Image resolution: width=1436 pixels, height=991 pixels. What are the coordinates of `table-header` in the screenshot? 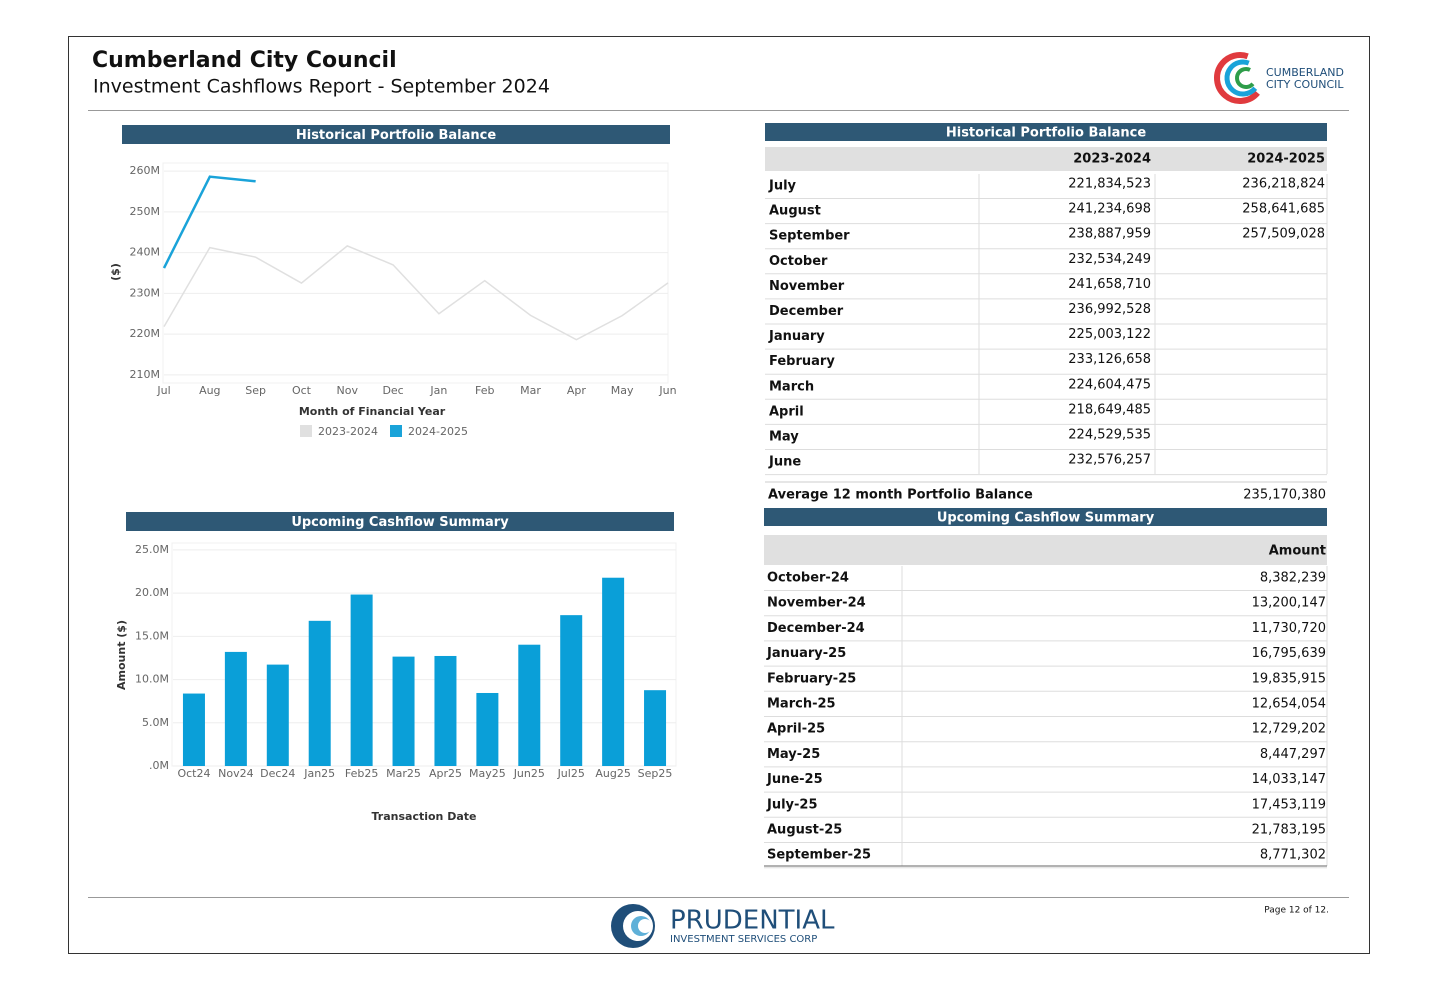 It's located at (1045, 550).